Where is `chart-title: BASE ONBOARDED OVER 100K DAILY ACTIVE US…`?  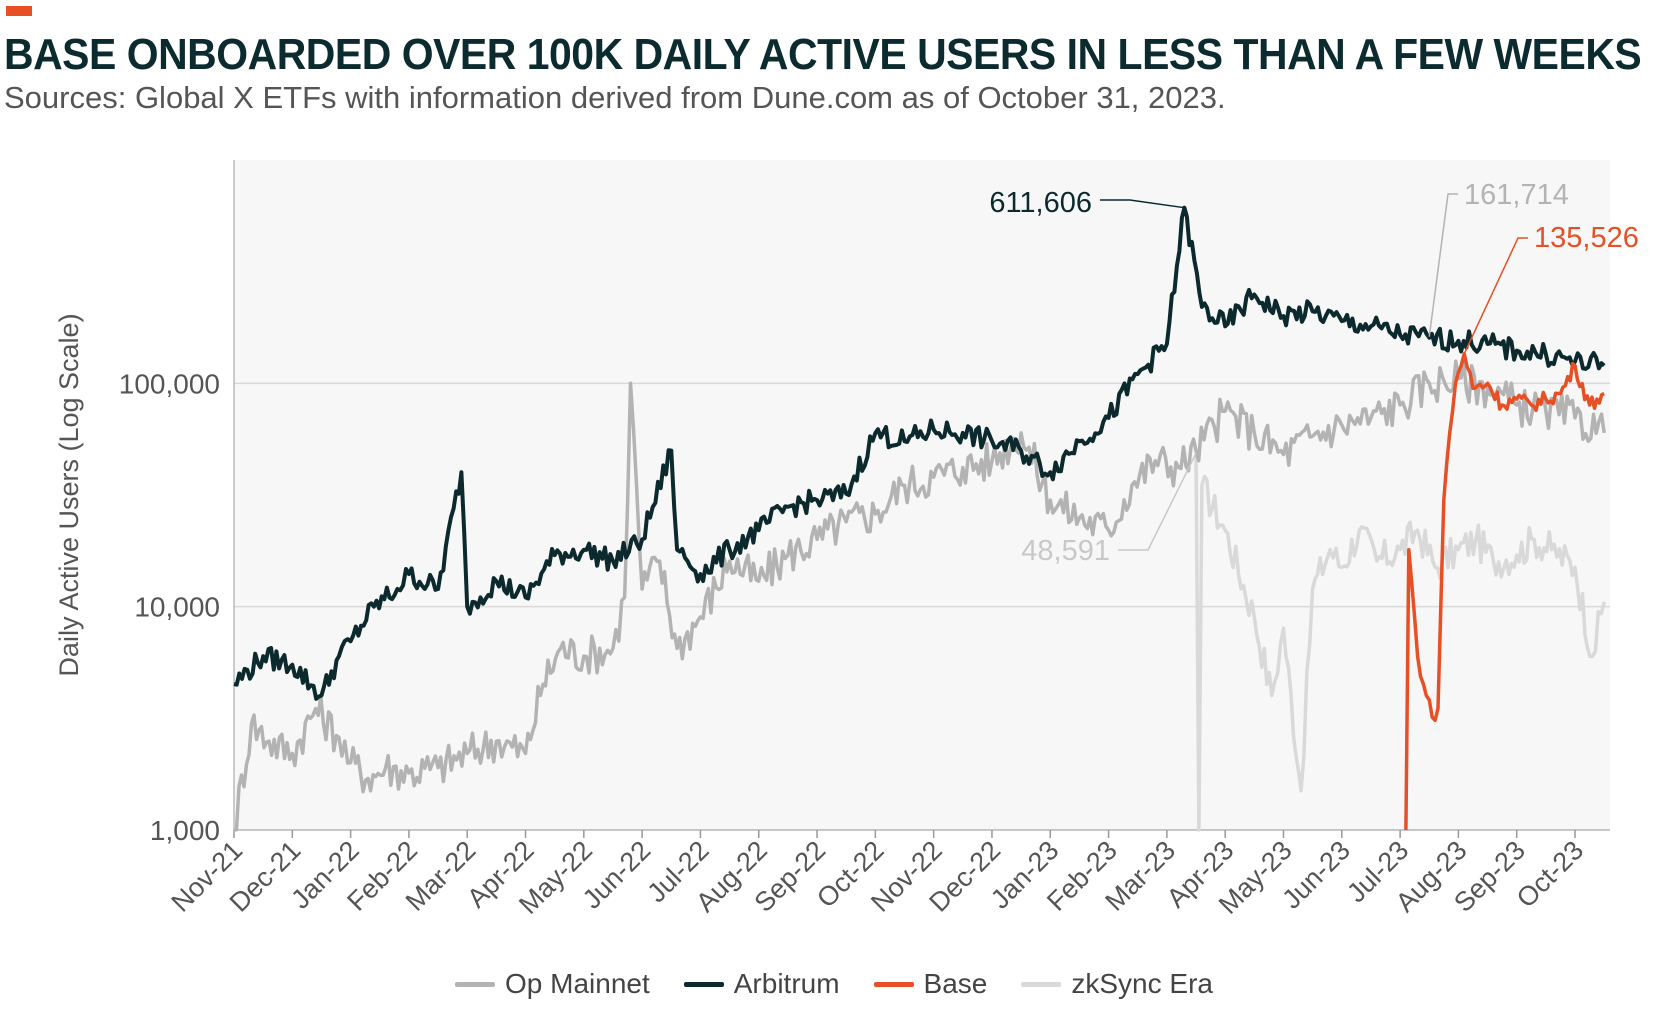 chart-title: BASE ONBOARDED OVER 100K DAILY ACTIVE US… is located at coordinates (823, 54).